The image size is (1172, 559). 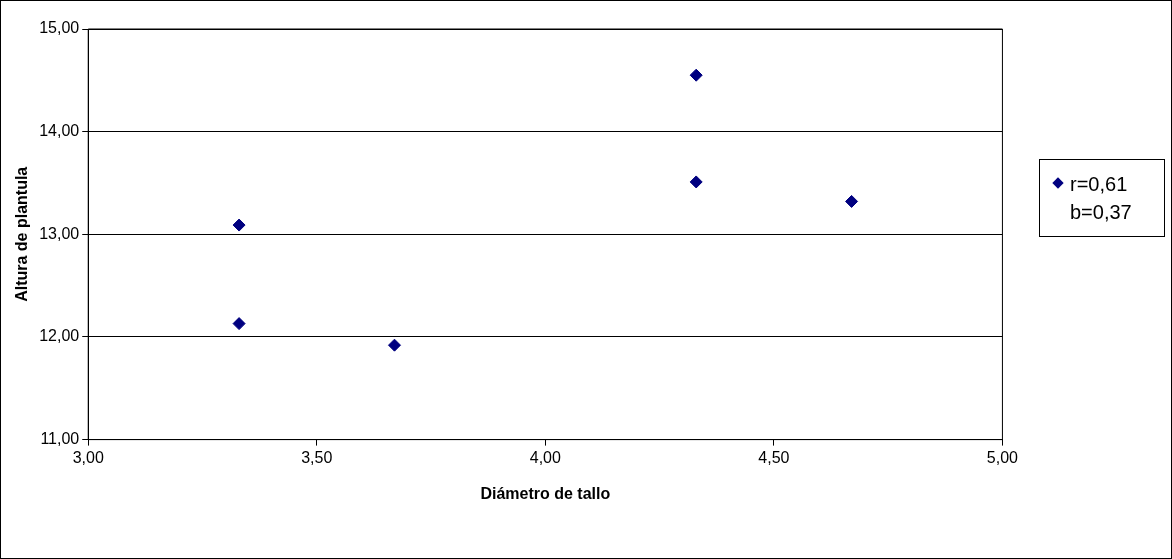 What do you see at coordinates (60, 439) in the screenshot?
I see `y-tick-label: 11,00` at bounding box center [60, 439].